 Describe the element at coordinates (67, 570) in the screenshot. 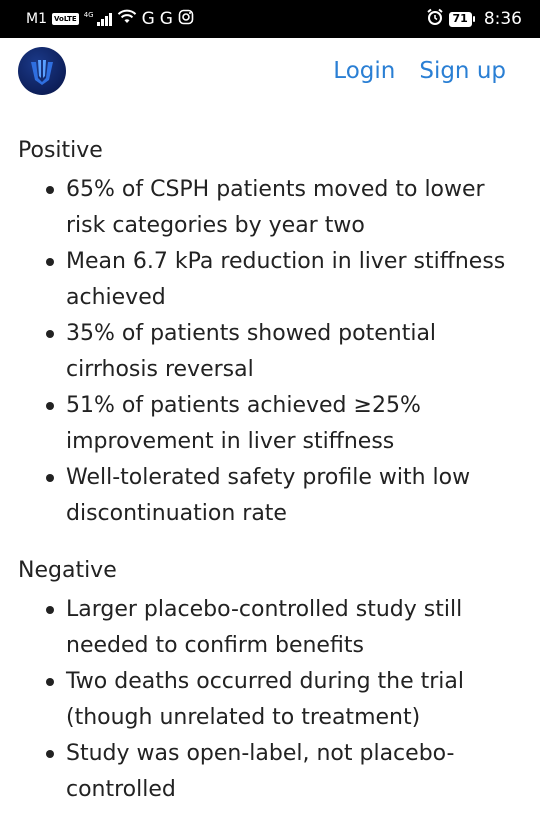

I see `section-title: Negative` at that location.